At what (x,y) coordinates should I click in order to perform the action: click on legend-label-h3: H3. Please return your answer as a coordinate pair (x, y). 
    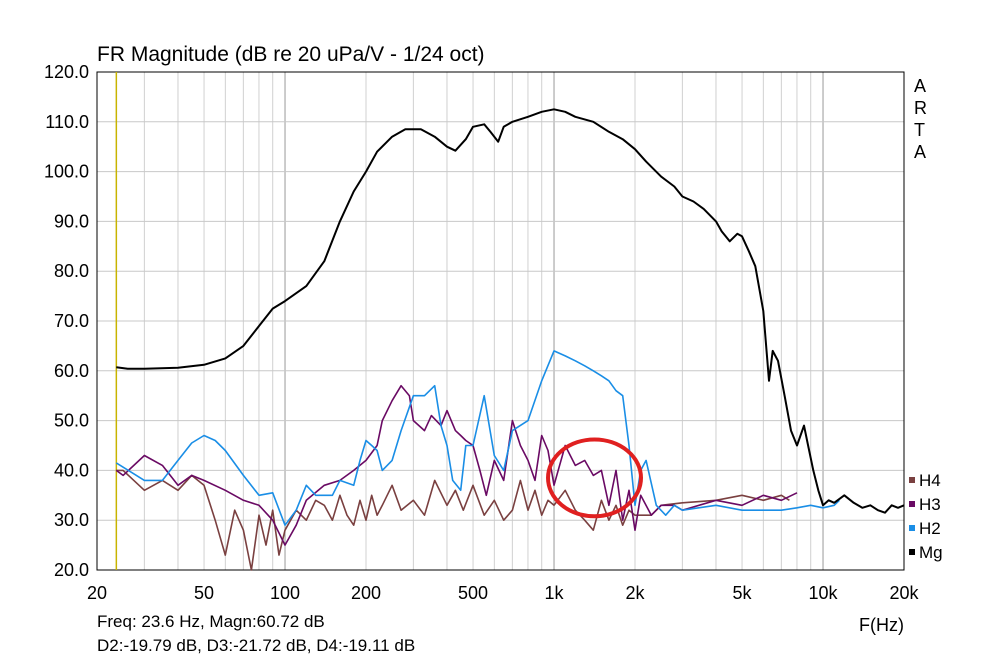
    Looking at the image, I should click on (930, 504).